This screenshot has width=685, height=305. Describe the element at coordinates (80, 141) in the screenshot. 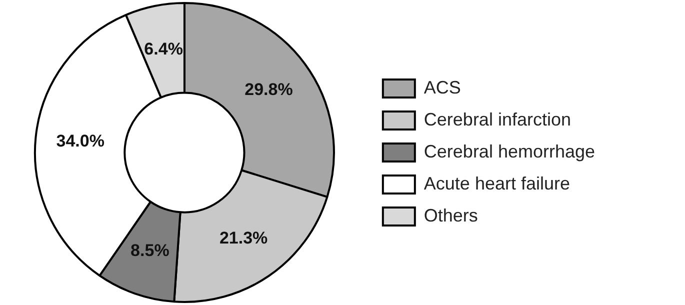

I see `data-label: 34.0%` at that location.